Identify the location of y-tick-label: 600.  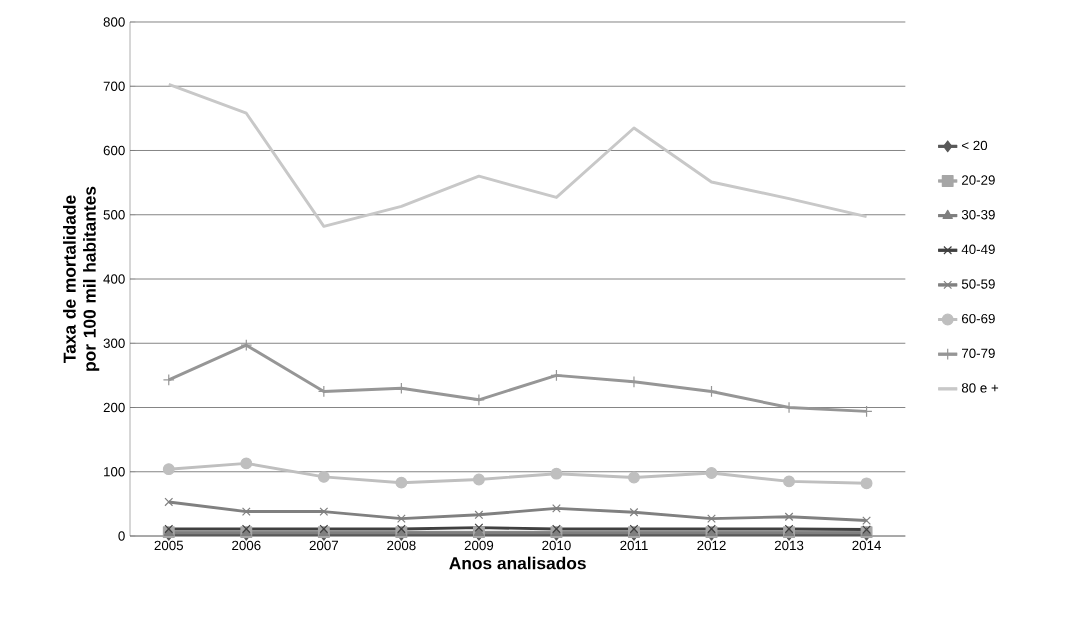
(114, 150).